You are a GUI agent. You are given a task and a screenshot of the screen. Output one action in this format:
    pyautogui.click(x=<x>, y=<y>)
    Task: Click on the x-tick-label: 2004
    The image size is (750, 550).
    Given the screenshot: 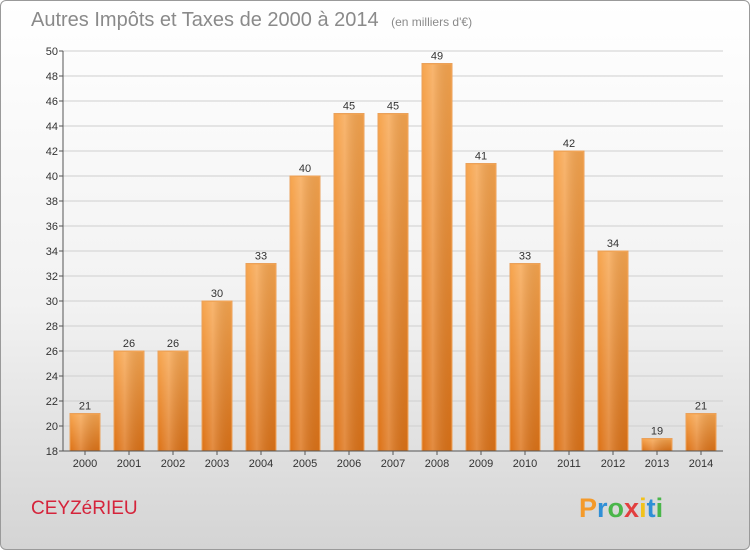 What is the action you would take?
    pyautogui.click(x=261, y=464)
    